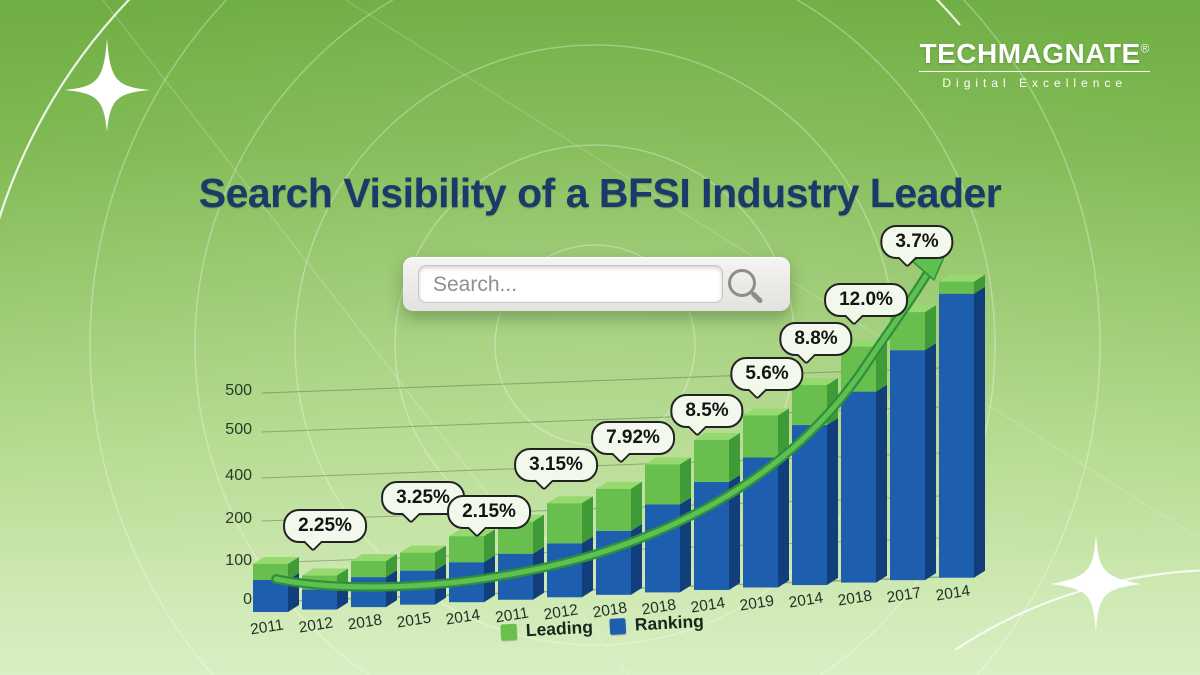 Image resolution: width=1200 pixels, height=675 pixels. I want to click on legend-swatch-leading, so click(509, 632).